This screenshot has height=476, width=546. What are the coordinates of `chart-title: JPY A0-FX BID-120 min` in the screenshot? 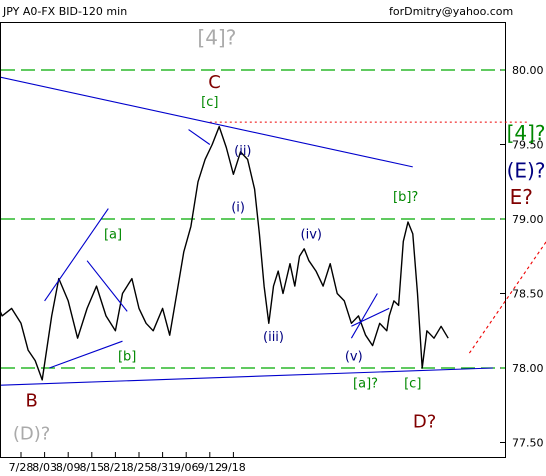 It's located at (64, 11).